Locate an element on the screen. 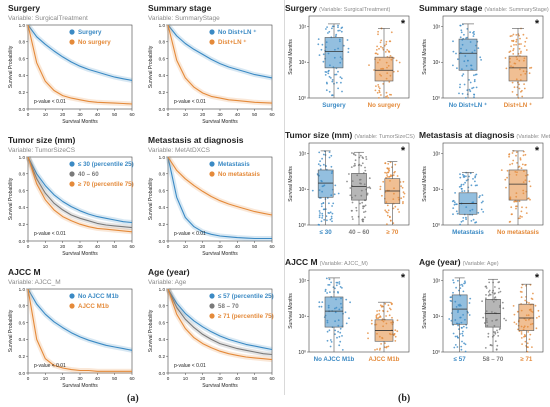 This screenshot has width=550, height=407. significance-star: * is located at coordinates (537, 24).